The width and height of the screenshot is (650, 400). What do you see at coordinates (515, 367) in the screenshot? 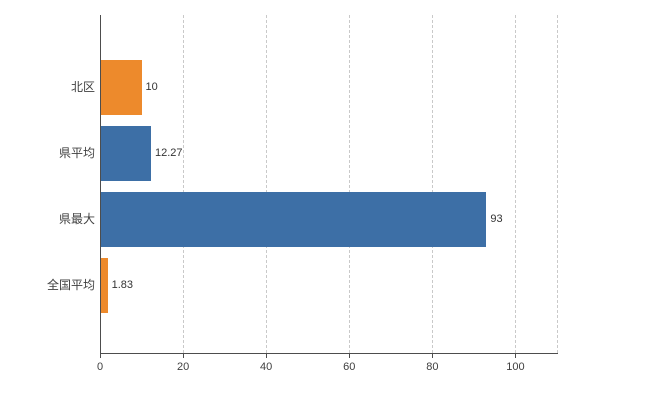
I see `x-tick-label: 100` at bounding box center [515, 367].